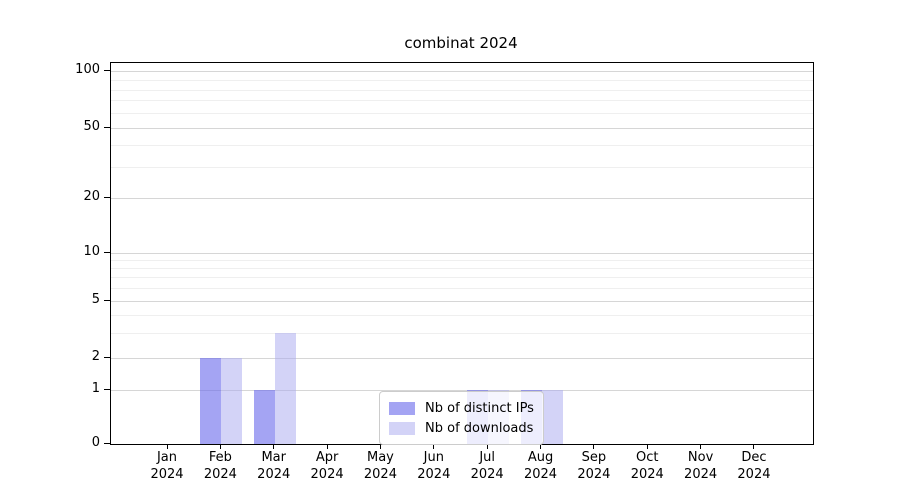  I want to click on x-tick-month: Nov, so click(700, 457).